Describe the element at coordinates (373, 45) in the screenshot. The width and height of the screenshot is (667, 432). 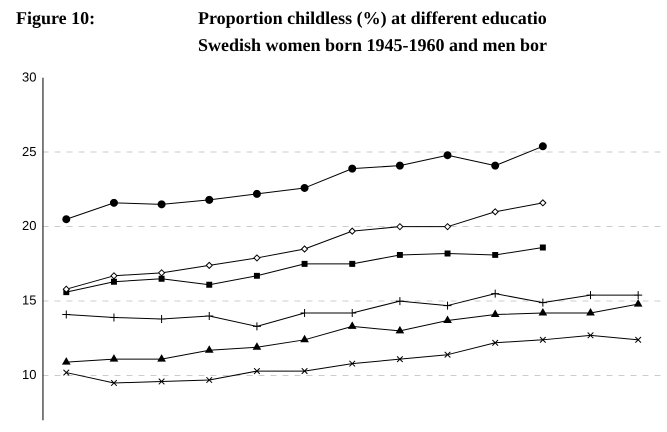
I see `text: Swedish women born 1945-1960 and men bor` at that location.